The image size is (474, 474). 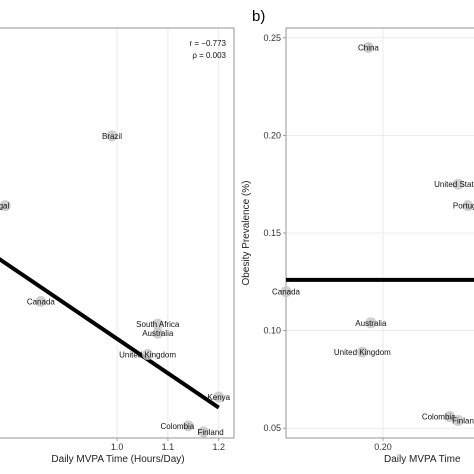 What do you see at coordinates (208, 43) in the screenshot?
I see `stat-annotation: r = −0.773` at bounding box center [208, 43].